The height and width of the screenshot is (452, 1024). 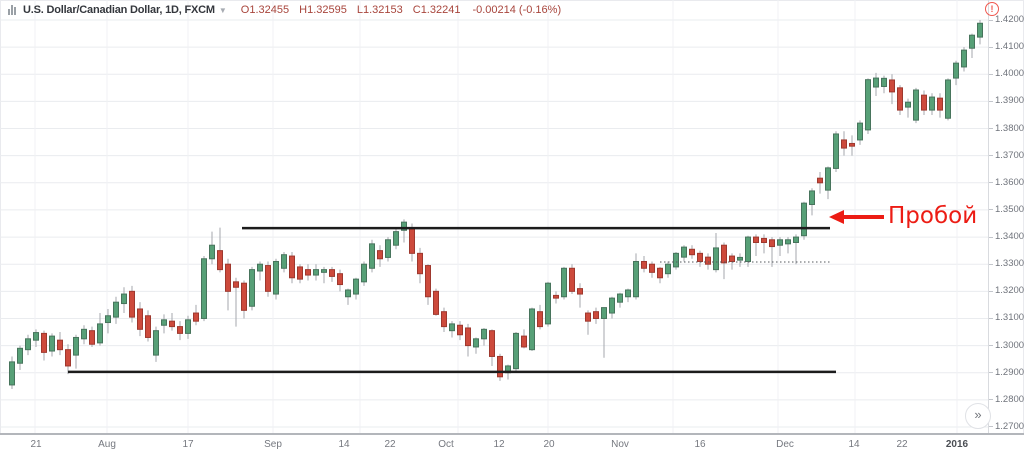 What do you see at coordinates (446, 444) in the screenshot?
I see `time-axis-label: Oct` at bounding box center [446, 444].